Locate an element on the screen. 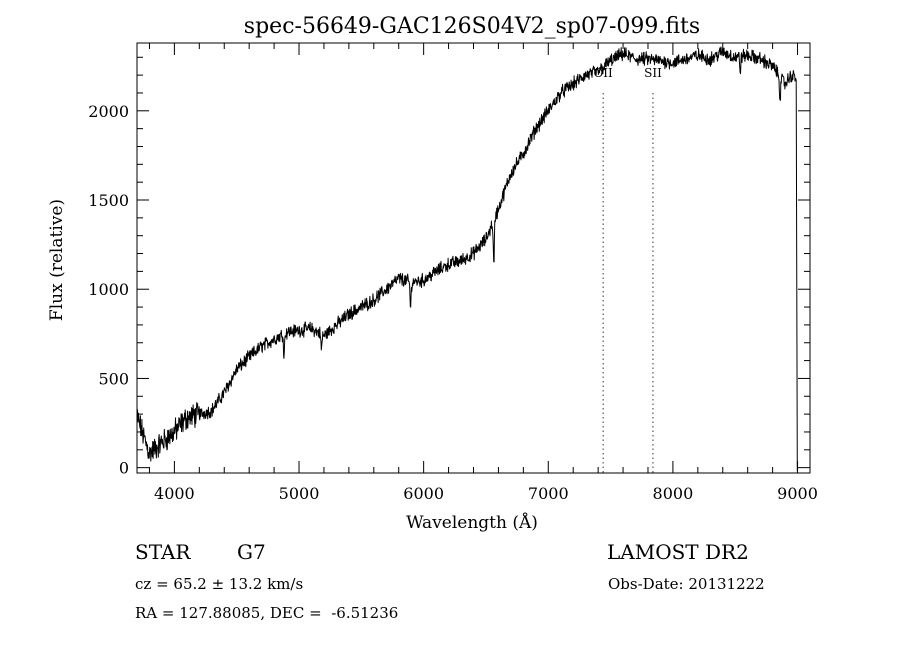  y-tick-label: 1000 is located at coordinates (108, 289).